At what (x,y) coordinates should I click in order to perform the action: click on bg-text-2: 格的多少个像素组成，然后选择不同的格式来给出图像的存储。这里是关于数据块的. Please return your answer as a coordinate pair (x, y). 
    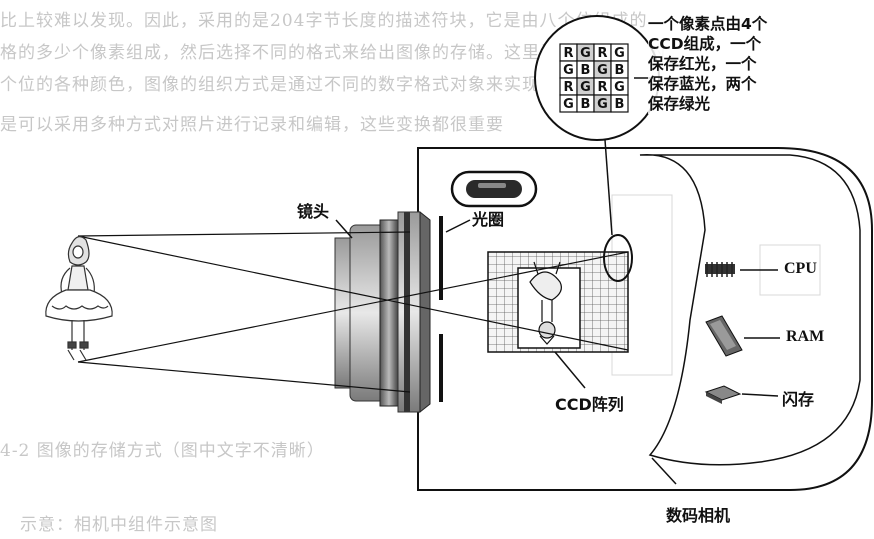
    Looking at the image, I should click on (333, 53).